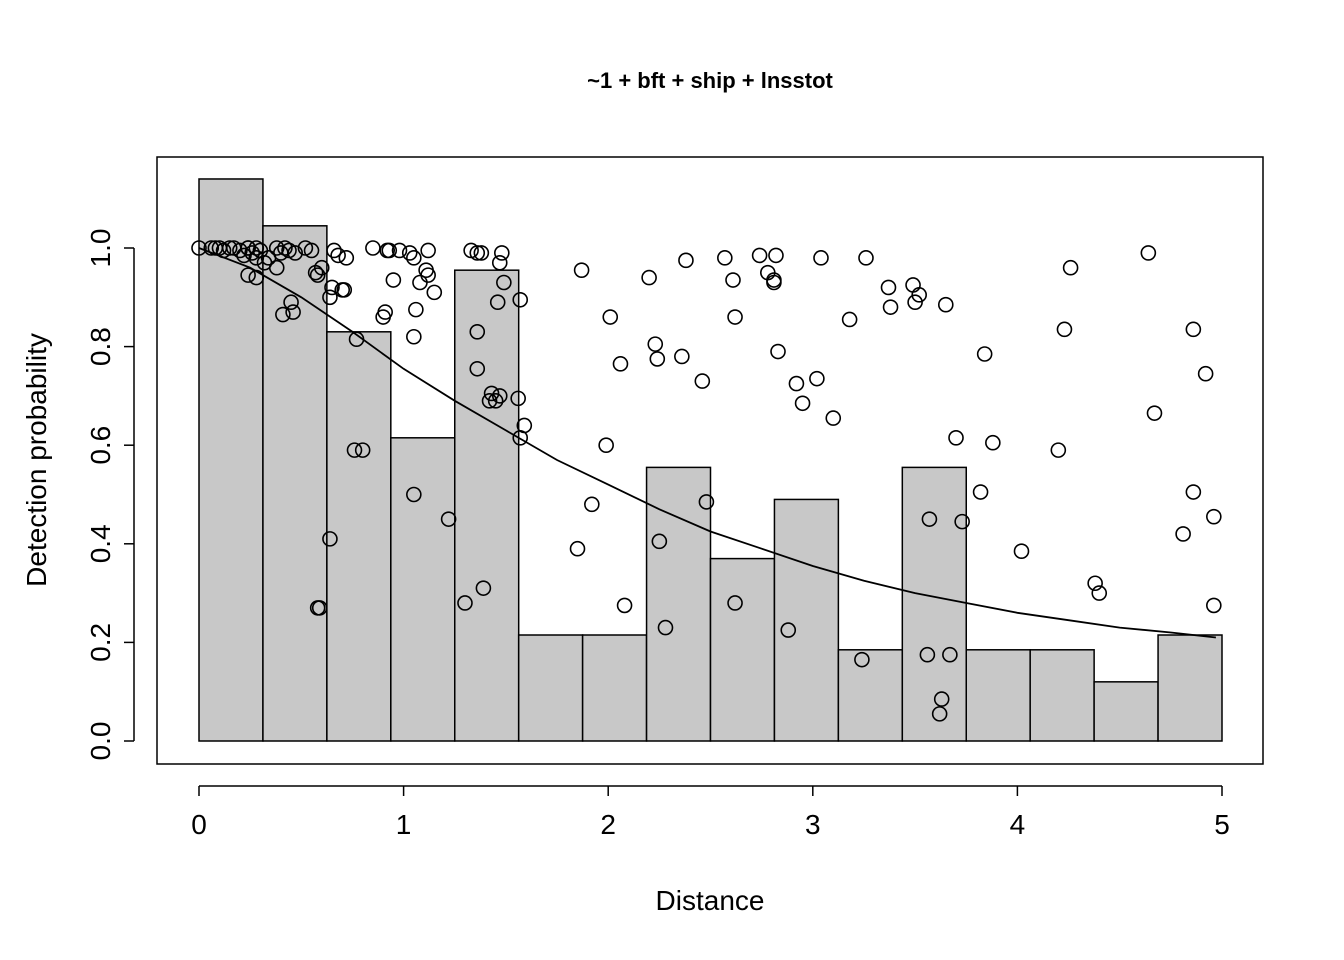 Image resolution: width=1344 pixels, height=960 pixels. What do you see at coordinates (100, 642) in the screenshot?
I see `y-tick-label-1: 0.2` at bounding box center [100, 642].